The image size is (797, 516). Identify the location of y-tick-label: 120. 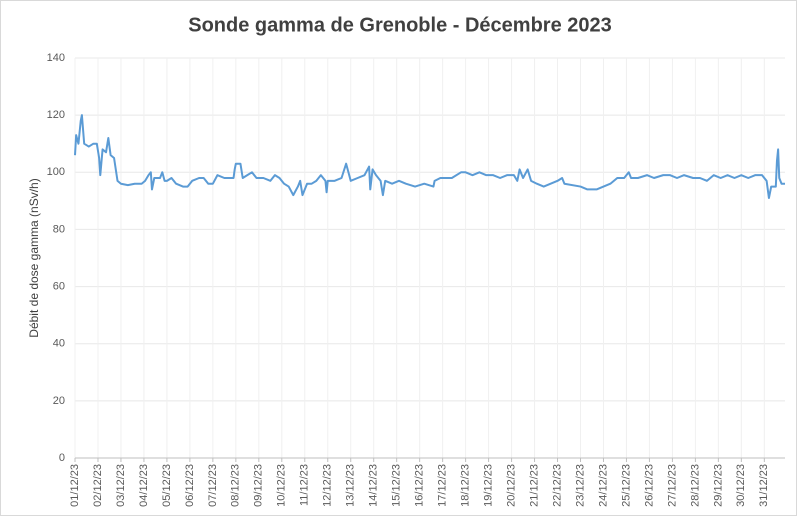
(56, 115).